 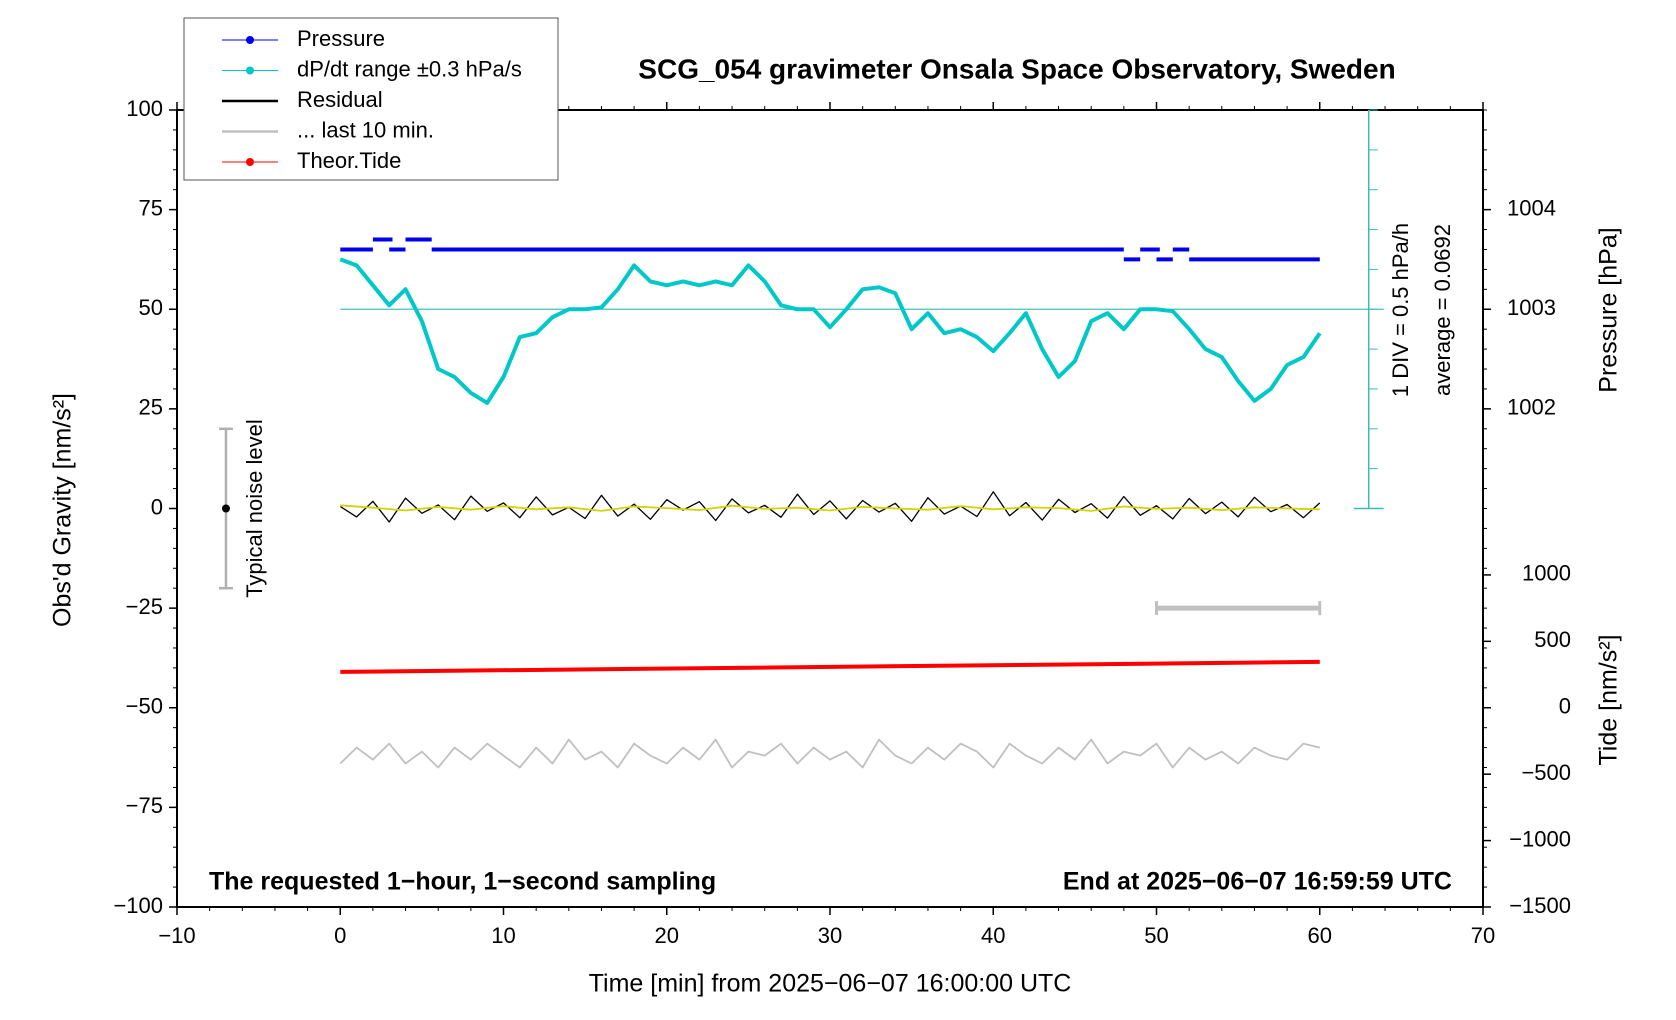 I want to click on y2-tick-label: 1003, so click(x=1531, y=307).